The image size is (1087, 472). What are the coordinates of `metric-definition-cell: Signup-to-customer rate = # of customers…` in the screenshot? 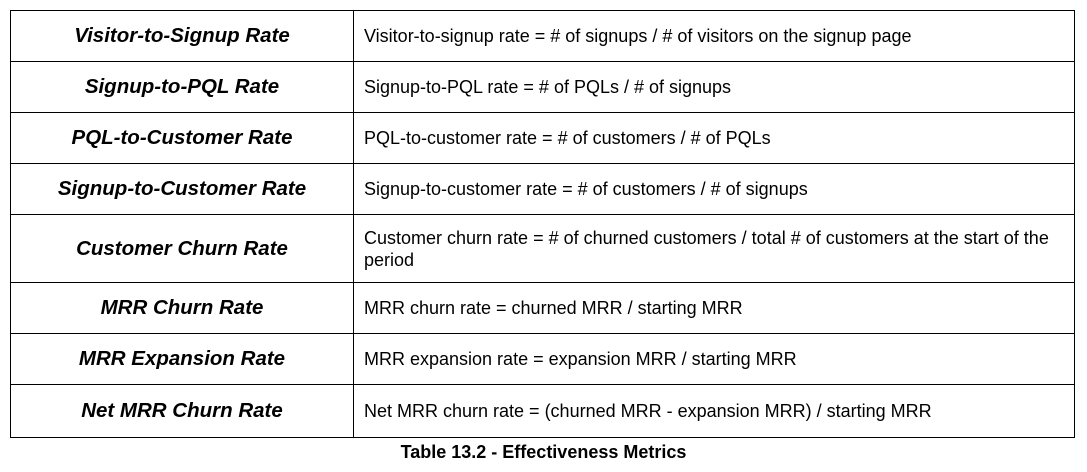 It's located at (714, 189).